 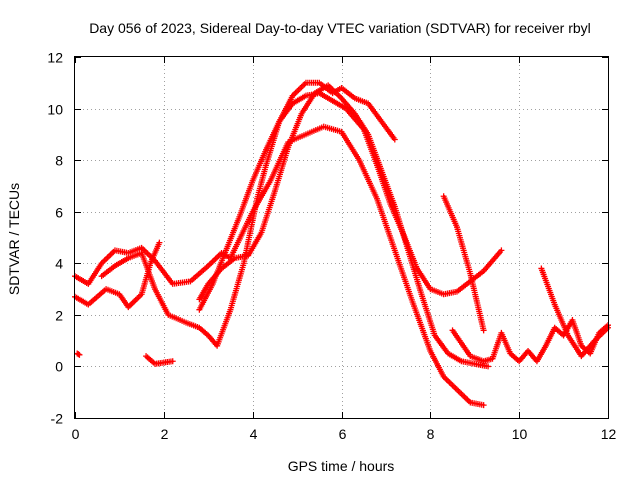 I want to click on y-tick-label: 6, so click(x=59, y=213).